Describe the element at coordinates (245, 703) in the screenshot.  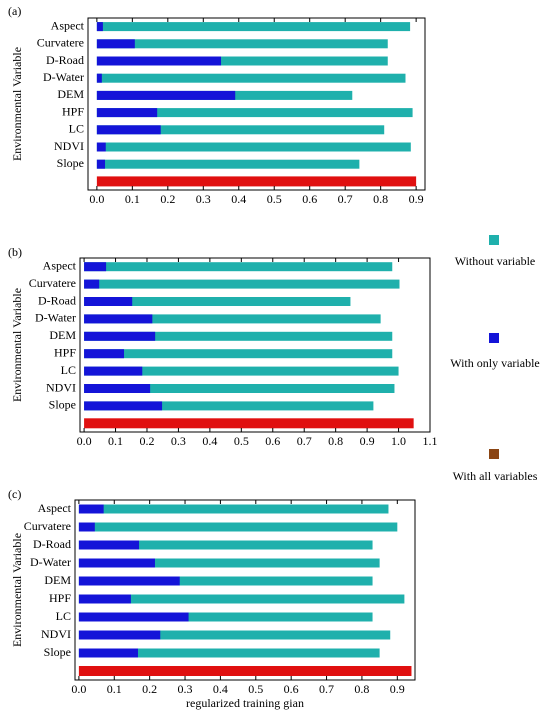
I see `x-axis-label: regularized training gian` at that location.